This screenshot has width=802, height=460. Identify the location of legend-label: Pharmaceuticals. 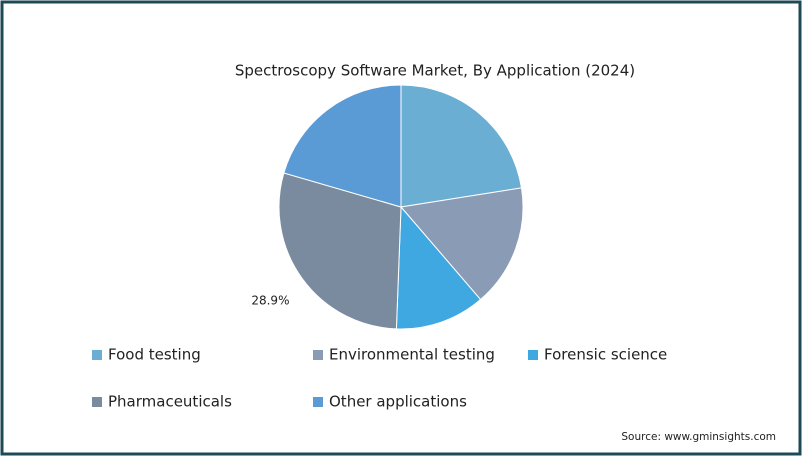
(170, 402).